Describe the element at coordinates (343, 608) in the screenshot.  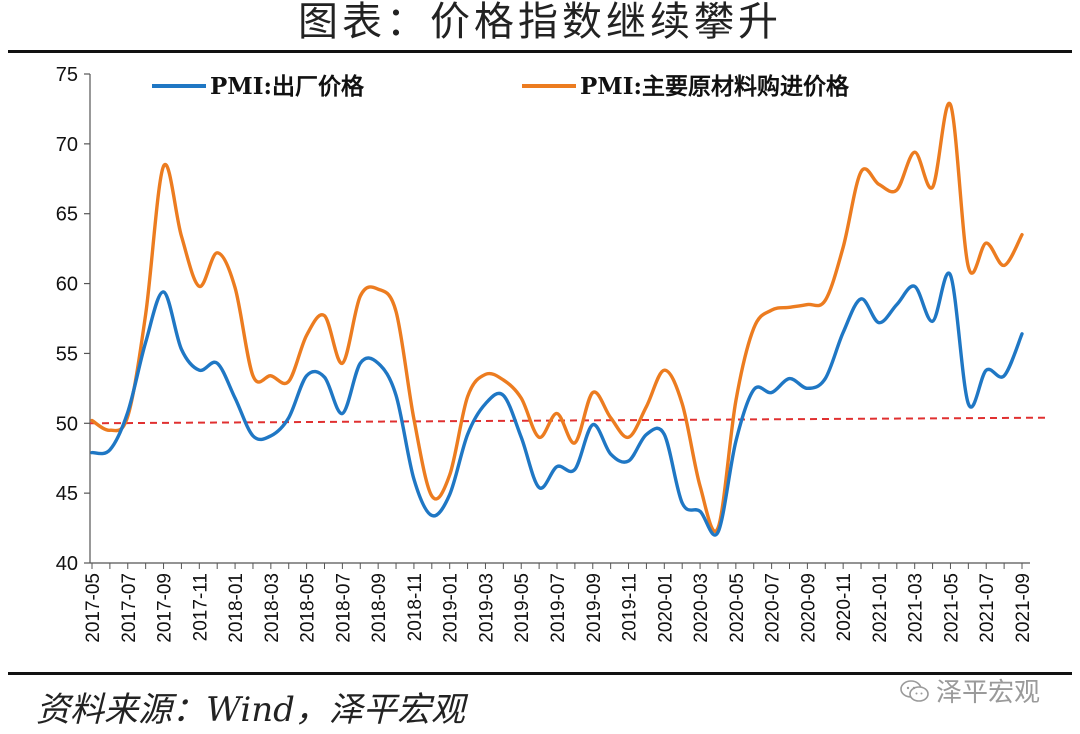
I see `x-tick-label: 2018-07` at that location.